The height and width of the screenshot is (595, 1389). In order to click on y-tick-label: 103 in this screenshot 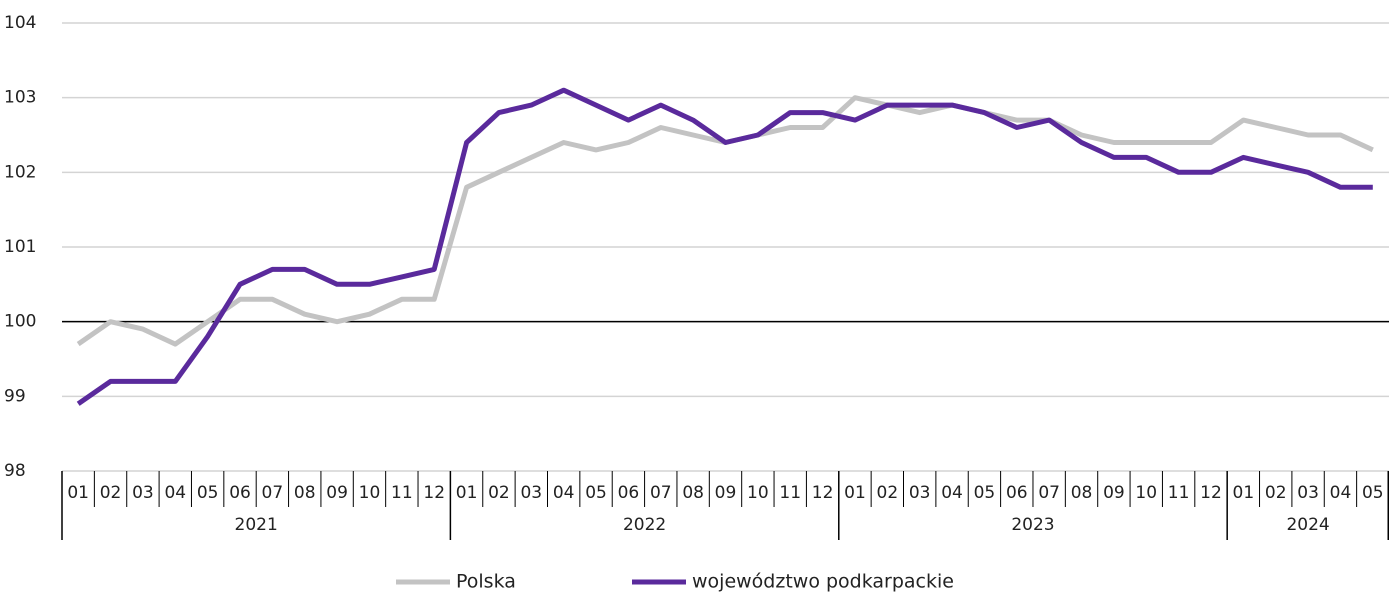, I will do `click(20, 98)`.